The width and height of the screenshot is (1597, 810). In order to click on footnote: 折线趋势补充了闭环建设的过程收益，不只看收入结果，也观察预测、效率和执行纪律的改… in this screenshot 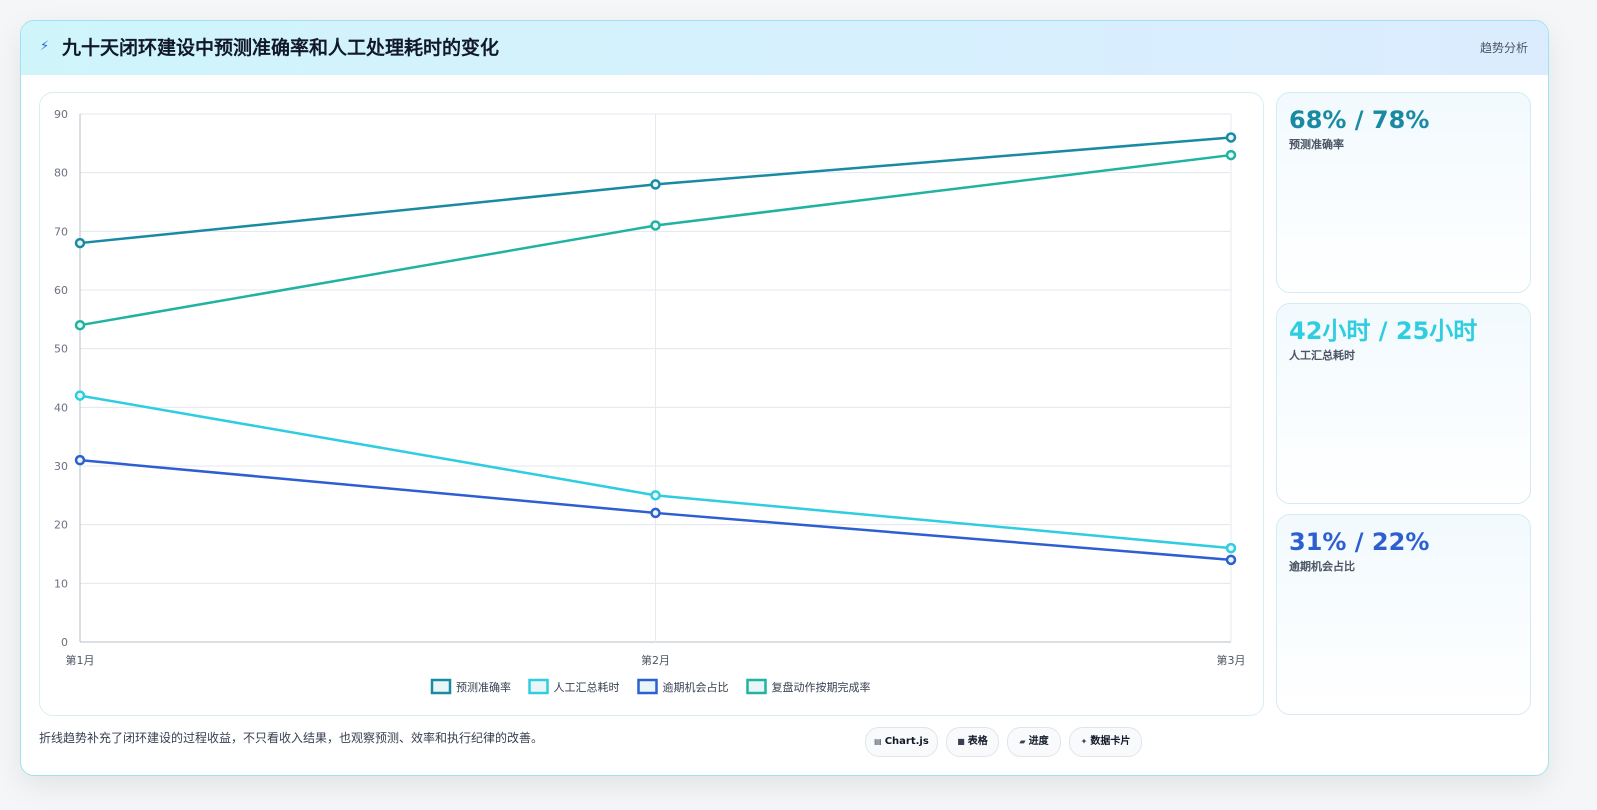, I will do `click(291, 738)`.